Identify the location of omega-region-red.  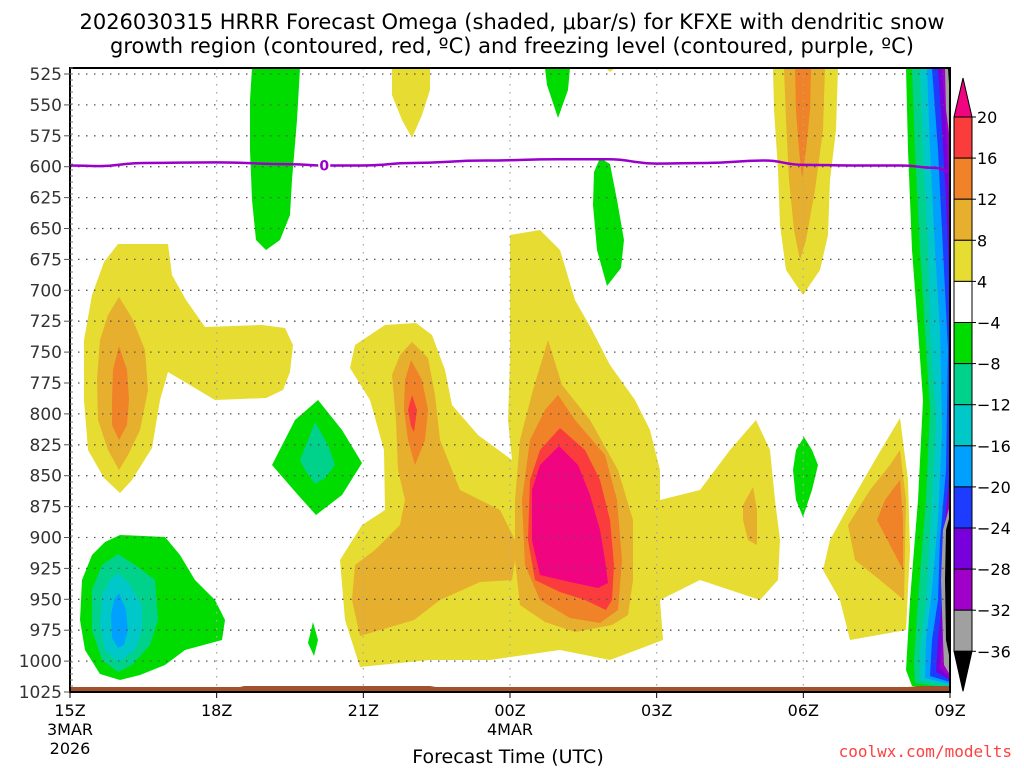
(412, 413).